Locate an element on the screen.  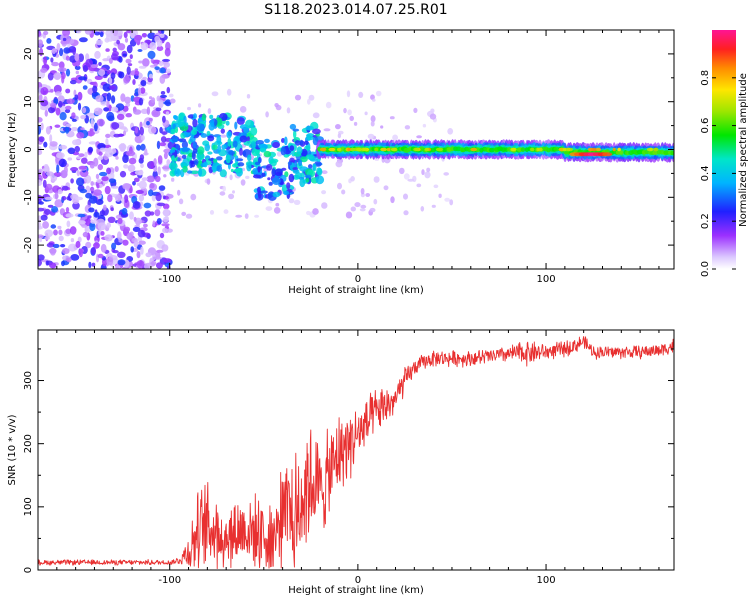
spectrogram-x-axis-label: Height of straight line (km) is located at coordinates (356, 290).